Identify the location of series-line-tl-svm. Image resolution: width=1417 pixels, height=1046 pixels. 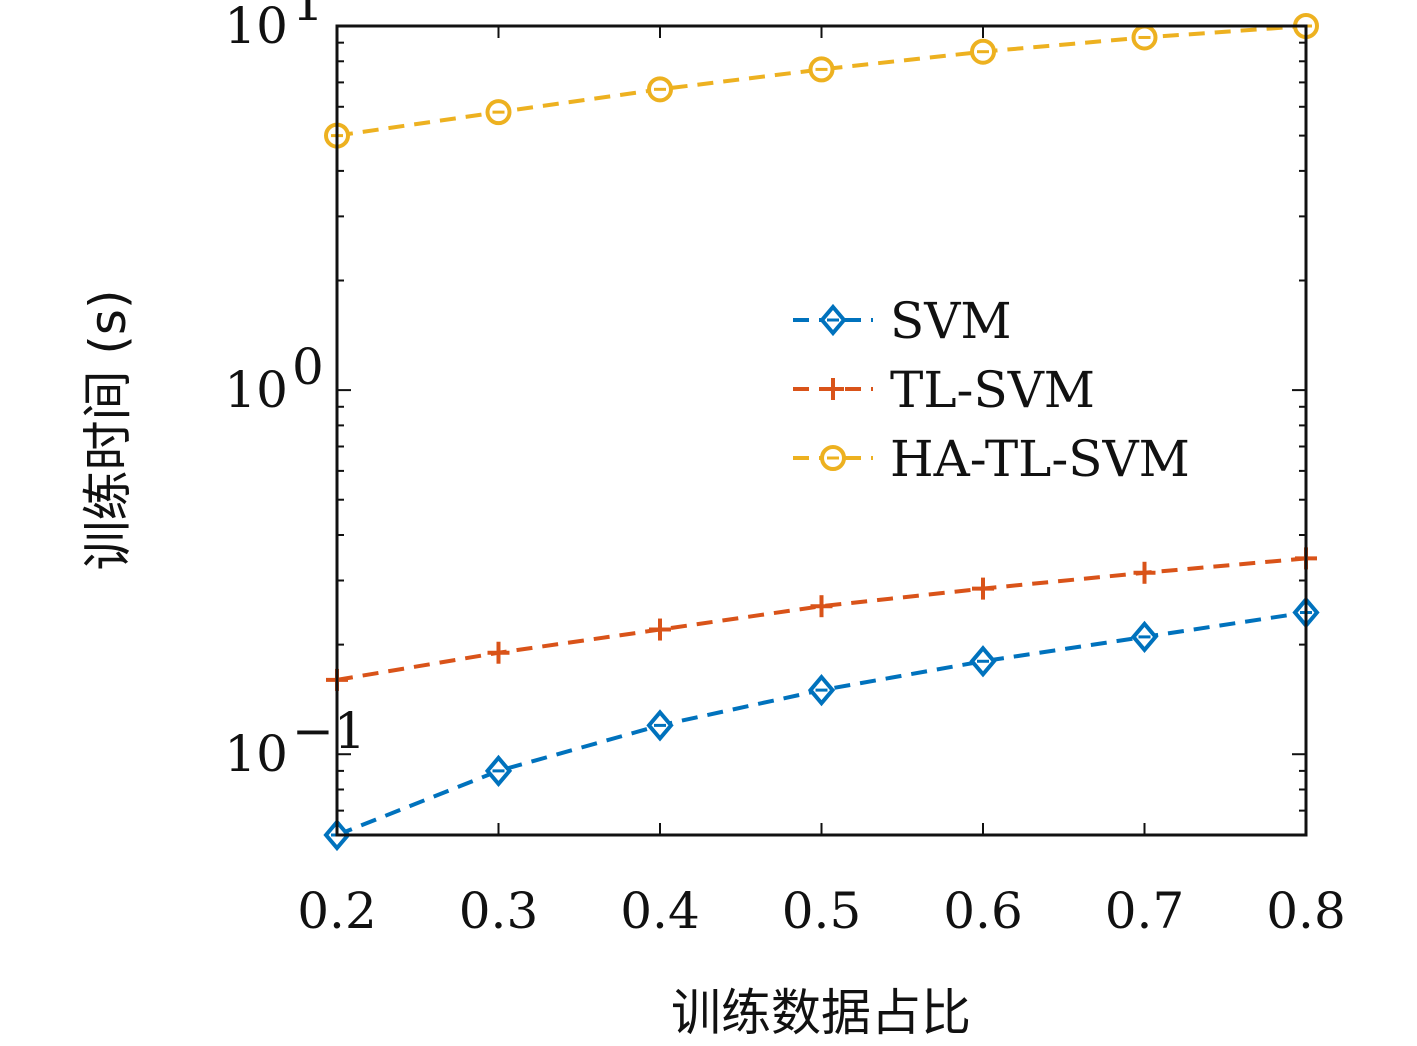
(821, 619).